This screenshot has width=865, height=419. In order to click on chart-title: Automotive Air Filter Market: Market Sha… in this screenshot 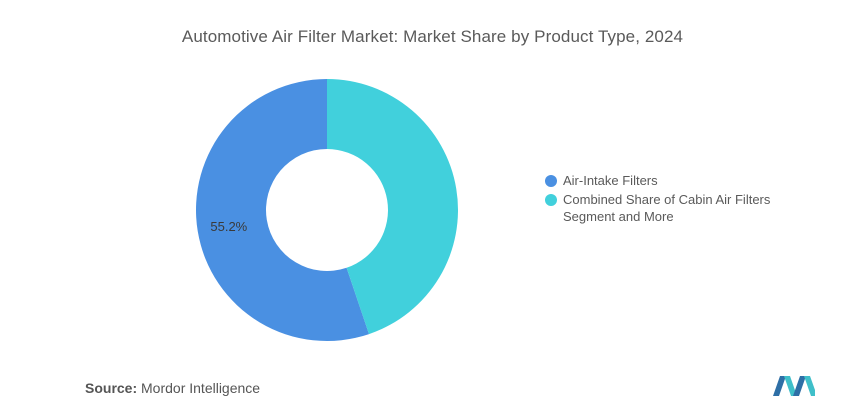, I will do `click(432, 36)`.